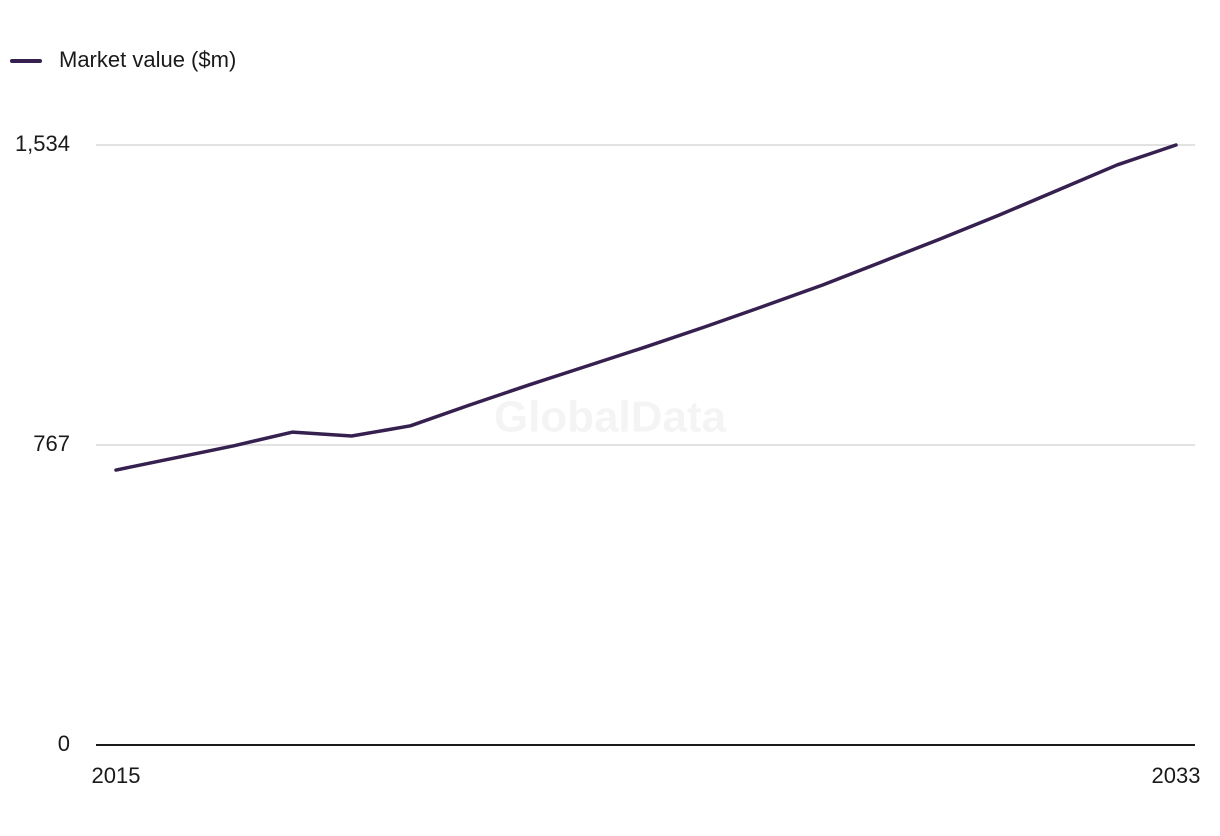 This screenshot has width=1220, height=836. What do you see at coordinates (1176, 775) in the screenshot?
I see `x-tick-label: 2033` at bounding box center [1176, 775].